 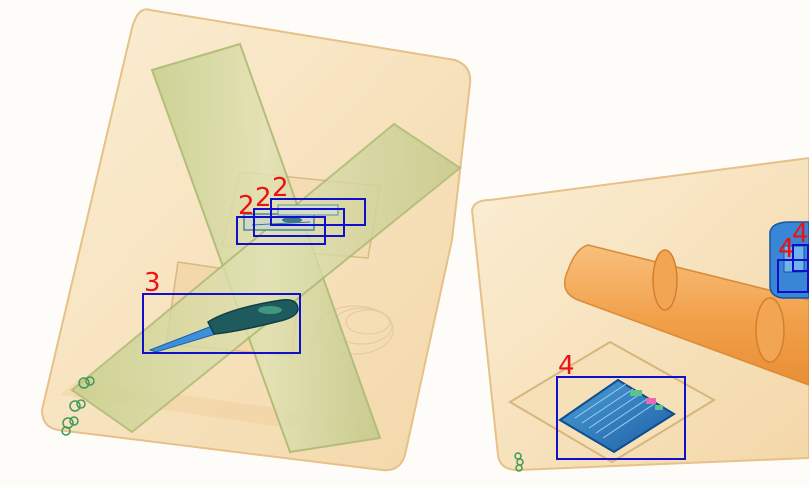 I want to click on detection-label-4c: 4, so click(x=800, y=234).